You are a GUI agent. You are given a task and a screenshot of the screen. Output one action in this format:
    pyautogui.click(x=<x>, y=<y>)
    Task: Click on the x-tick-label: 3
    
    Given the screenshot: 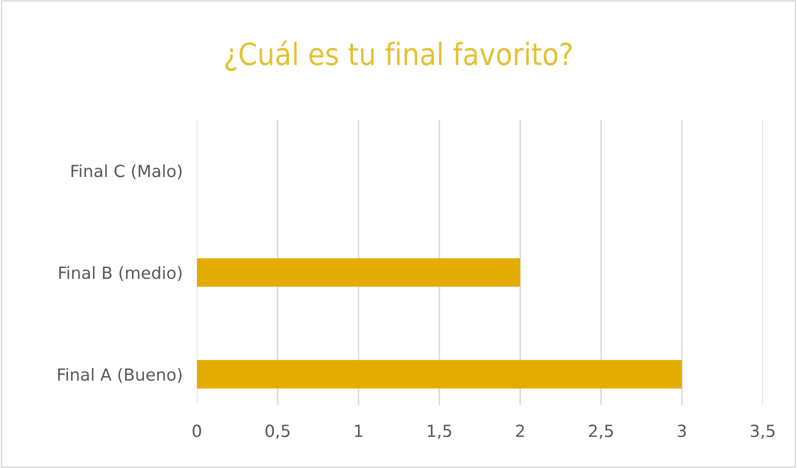 What is the action you would take?
    pyautogui.click(x=682, y=431)
    